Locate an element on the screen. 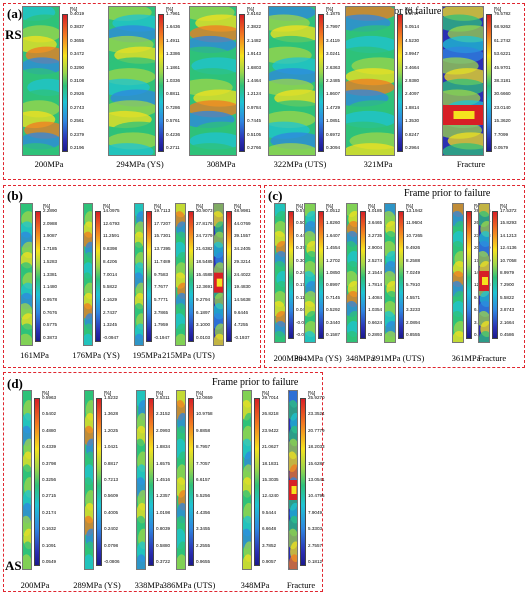 This screenshot has height=595, width=528. frame-caption: 289MPa (YS) is located at coordinates (97, 585).